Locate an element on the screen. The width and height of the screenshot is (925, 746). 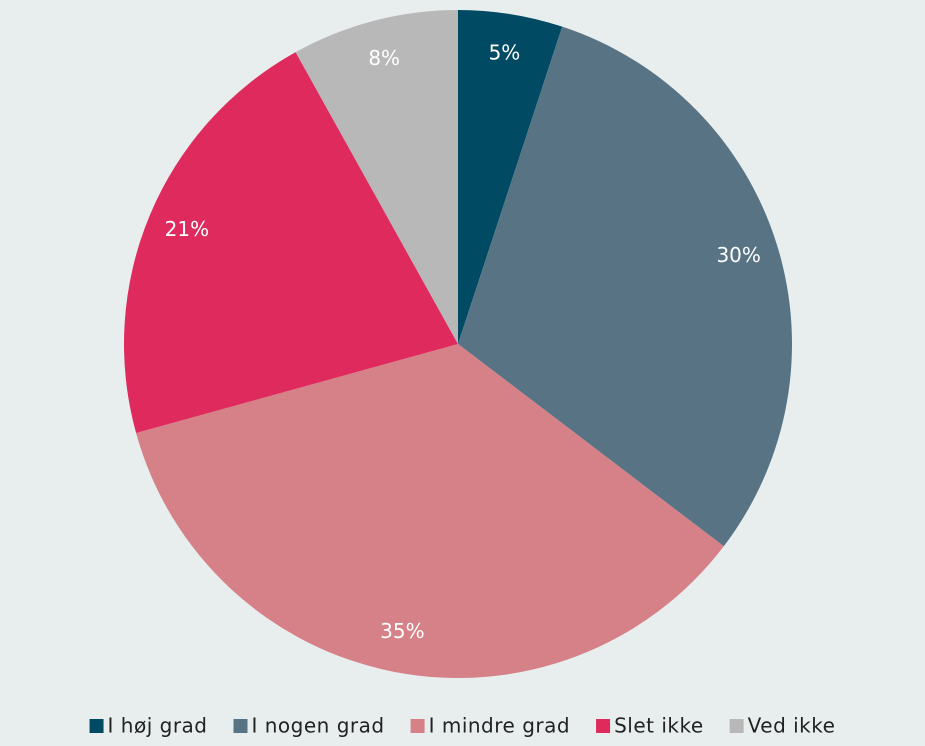
value-label: 21% is located at coordinates (187, 229).